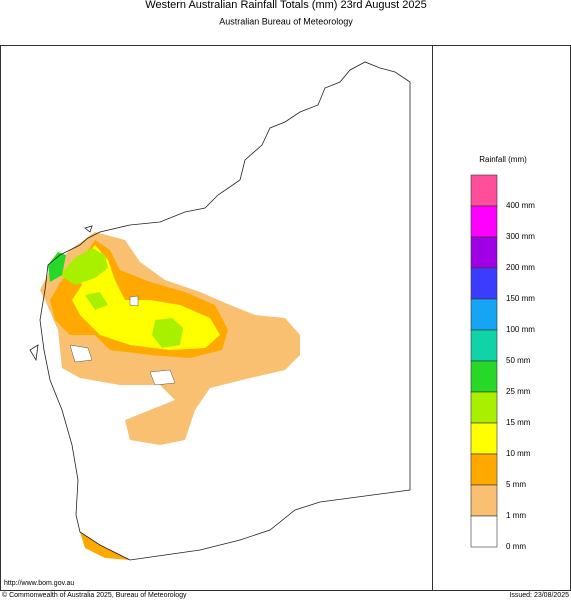 Image resolution: width=571 pixels, height=605 pixels. Describe the element at coordinates (518, 422) in the screenshot. I see `legend-label: 15 mm` at that location.